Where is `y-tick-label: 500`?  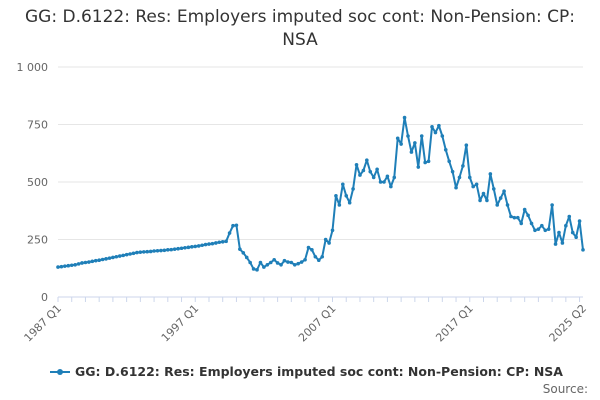
y-tick-label: 500 is located at coordinates (37, 182).